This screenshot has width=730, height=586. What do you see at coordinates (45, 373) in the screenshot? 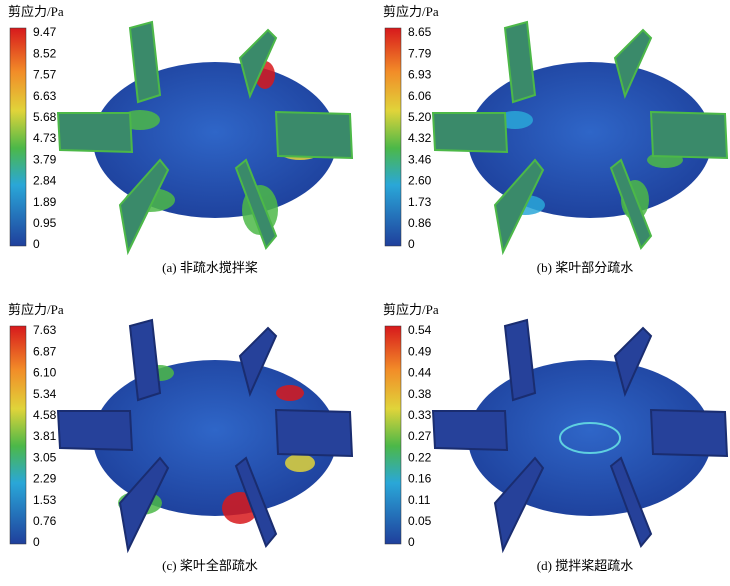
I see `colorbar-tick-label: 6.10` at bounding box center [45, 373].